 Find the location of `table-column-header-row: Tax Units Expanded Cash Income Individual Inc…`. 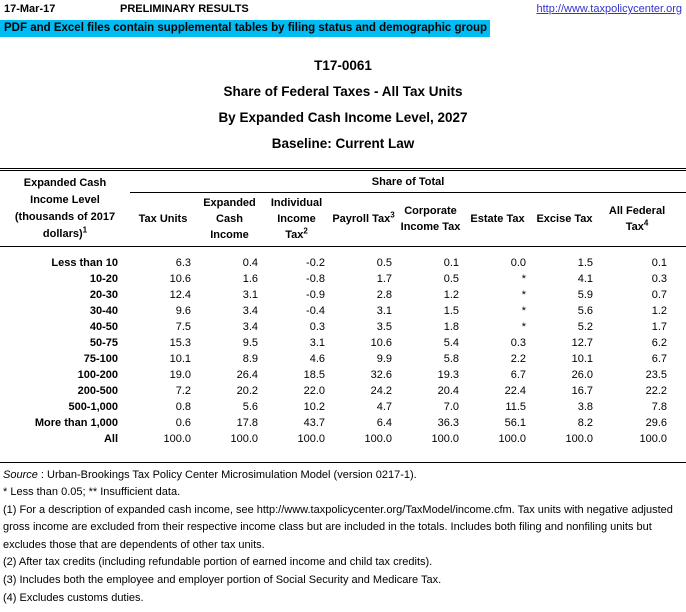

table-column-header-row: Tax Units Expanded Cash Income Individual Inc… is located at coordinates (343, 219).